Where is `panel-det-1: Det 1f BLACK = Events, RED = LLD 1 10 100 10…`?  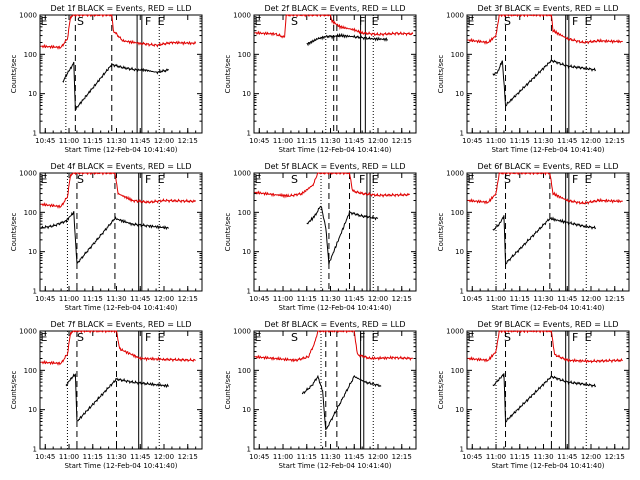 panel-det-1: Det 1f BLACK = Events, RED = LLD 1 10 100 10… is located at coordinates (106, 79).